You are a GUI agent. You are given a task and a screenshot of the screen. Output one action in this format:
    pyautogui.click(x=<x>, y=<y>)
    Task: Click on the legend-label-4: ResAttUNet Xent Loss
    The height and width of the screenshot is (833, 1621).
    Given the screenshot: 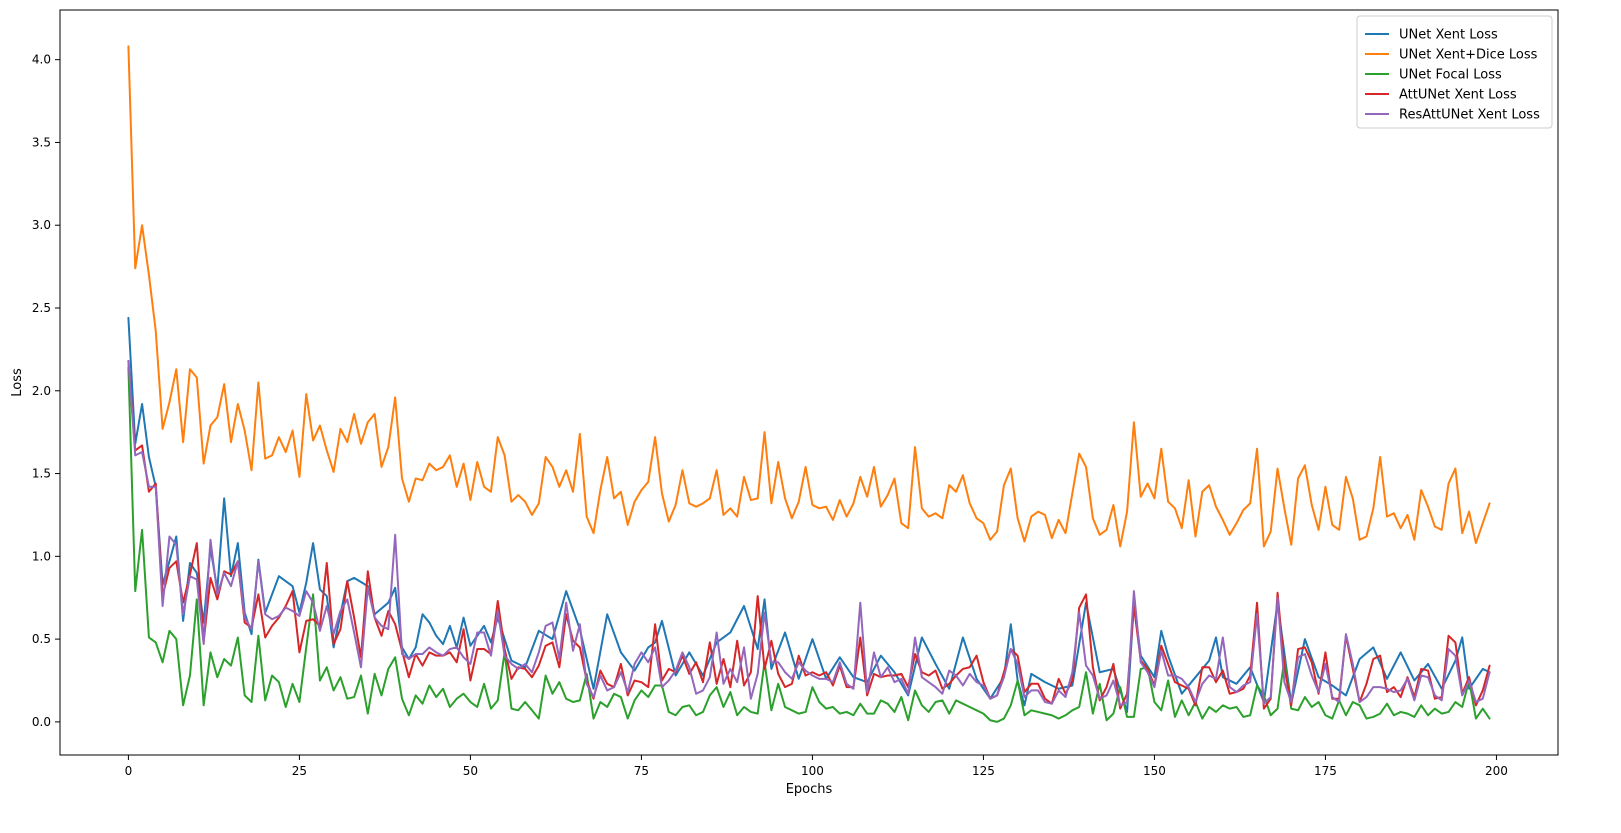 What is the action you would take?
    pyautogui.click(x=1469, y=115)
    